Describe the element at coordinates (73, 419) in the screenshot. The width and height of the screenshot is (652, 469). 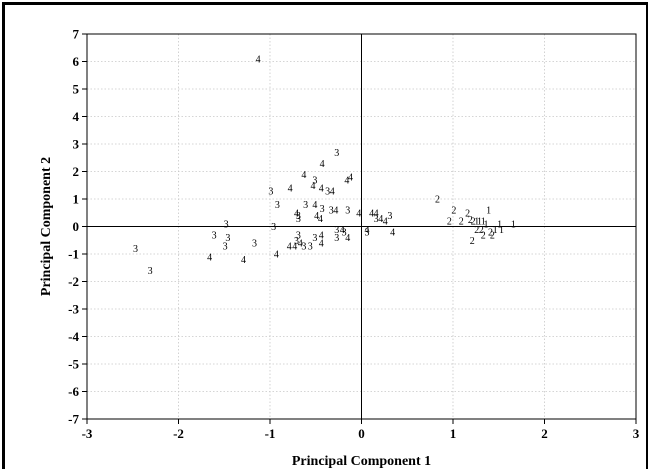
I see `y-tick-label: -7` at that location.